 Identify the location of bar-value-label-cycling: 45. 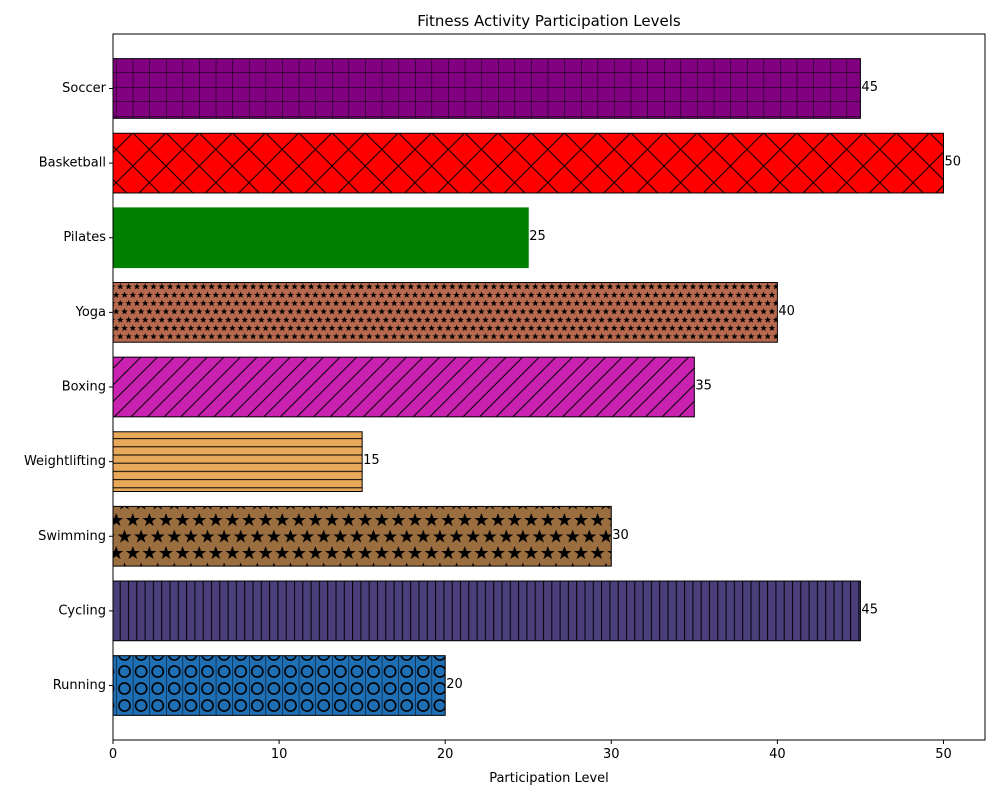
(869, 609).